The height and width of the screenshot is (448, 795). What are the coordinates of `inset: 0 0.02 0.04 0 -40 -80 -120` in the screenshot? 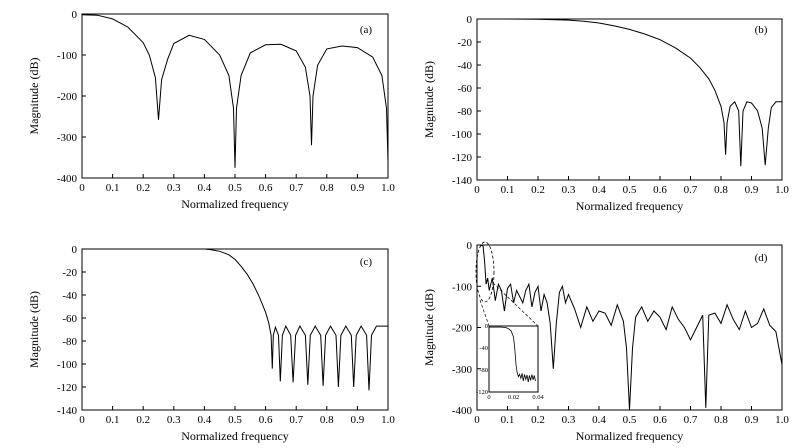 It's located at (510, 362).